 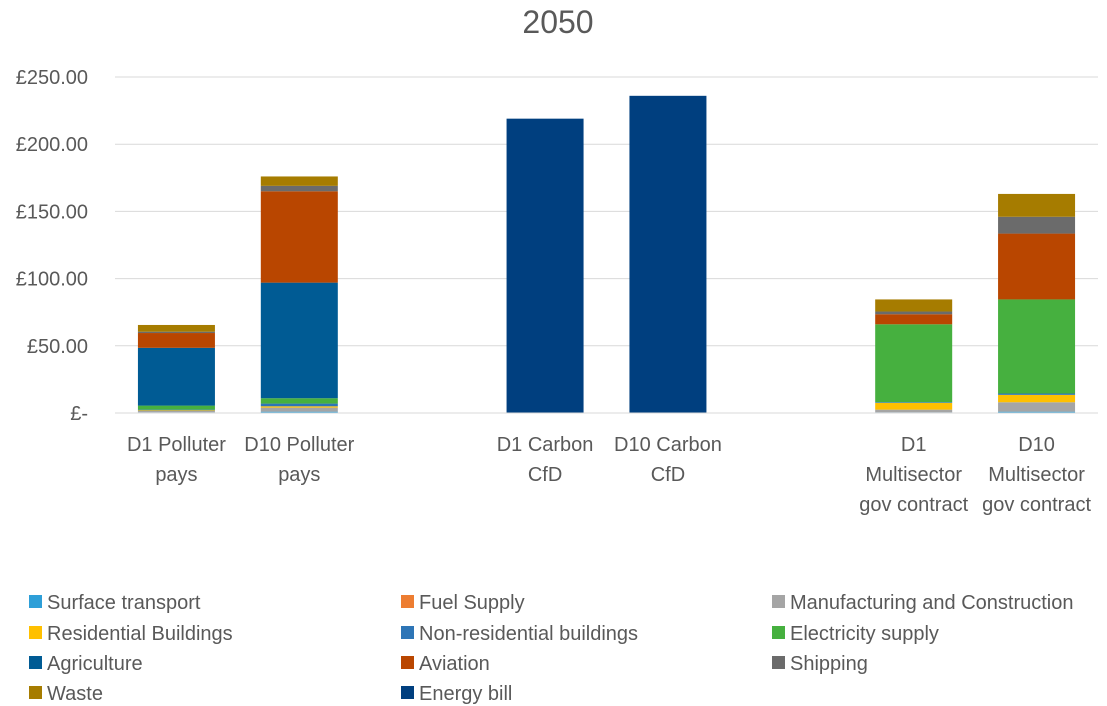 I want to click on legend-label: Surface transport, so click(x=124, y=603).